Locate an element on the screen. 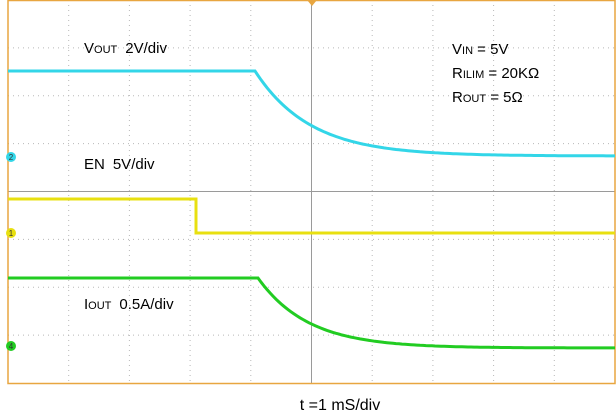  label-sub: IN is located at coordinates (467, 51).